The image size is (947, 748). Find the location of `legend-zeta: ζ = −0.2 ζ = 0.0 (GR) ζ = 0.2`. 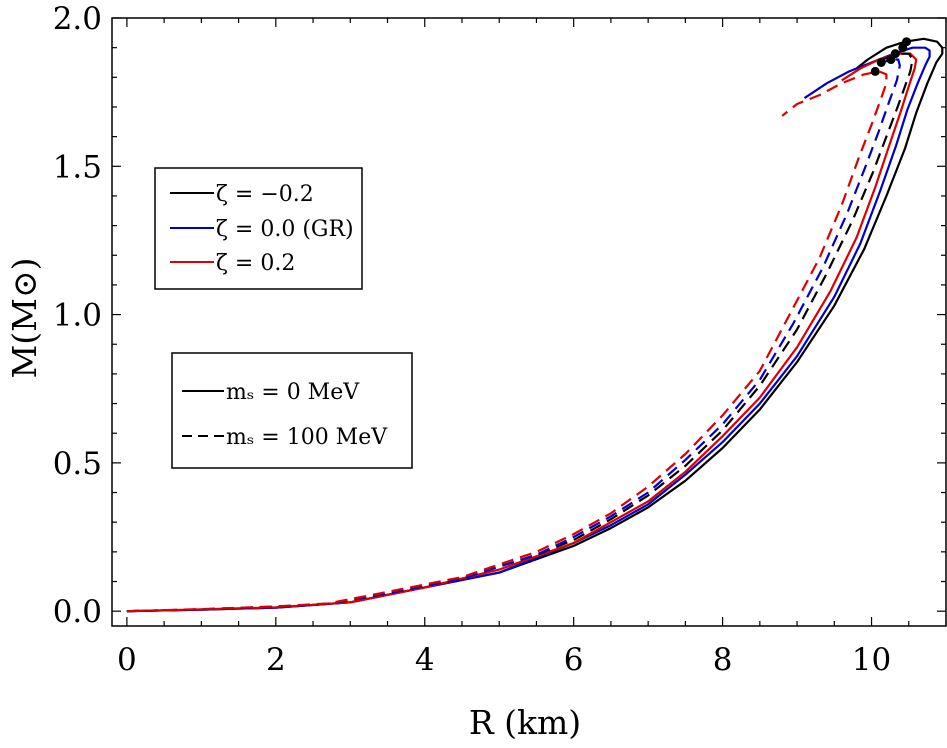

legend-zeta: ζ = −0.2 ζ = 0.0 (GR) ζ = 0.2 is located at coordinates (258, 228).